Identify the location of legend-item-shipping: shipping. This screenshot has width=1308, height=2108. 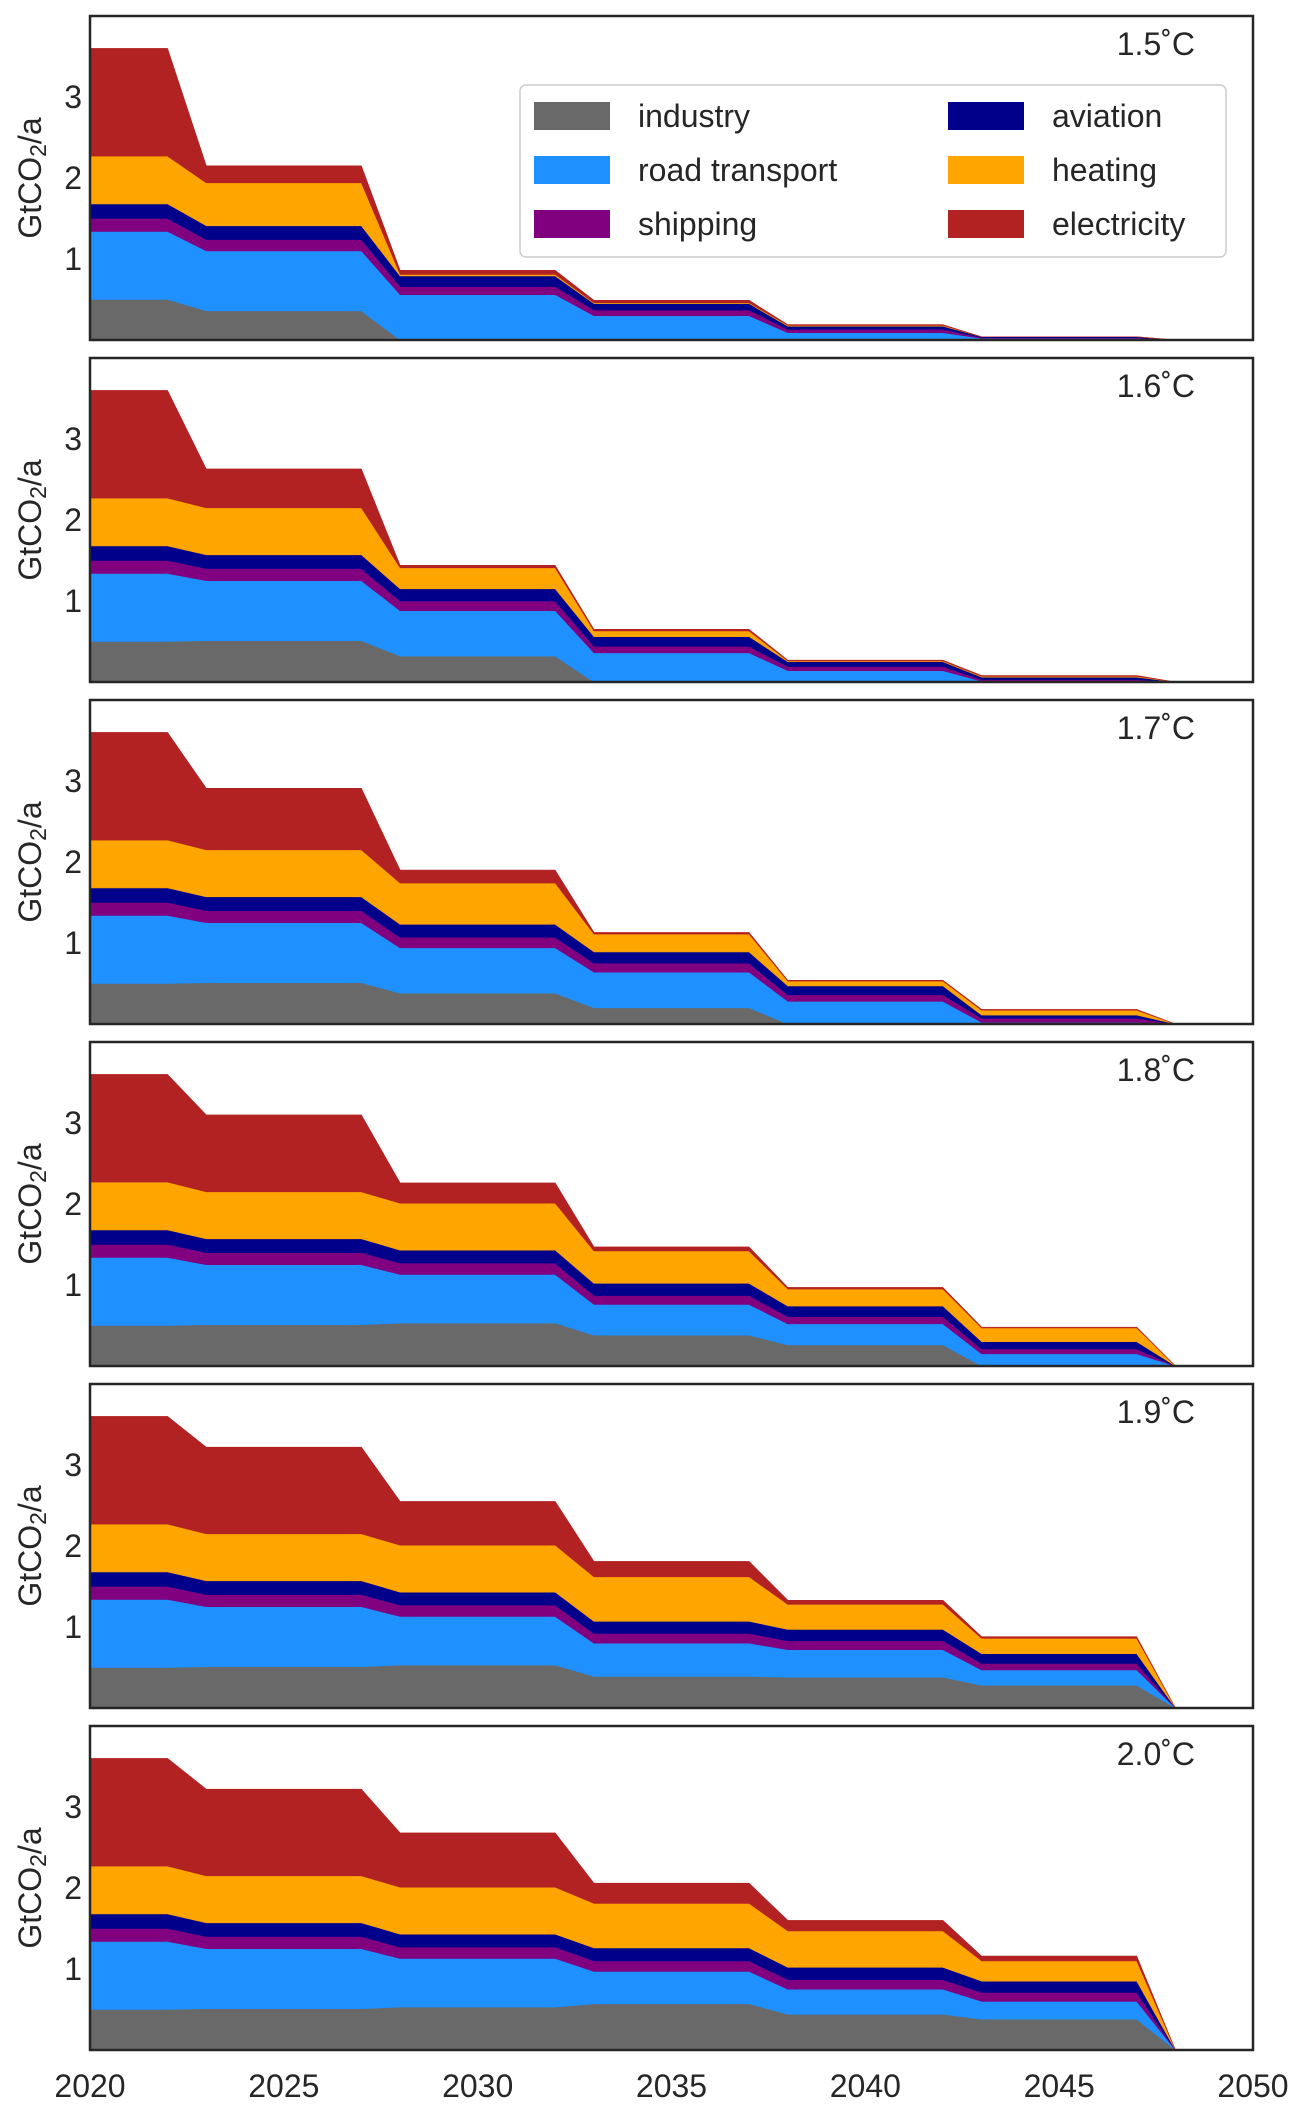
(645, 224).